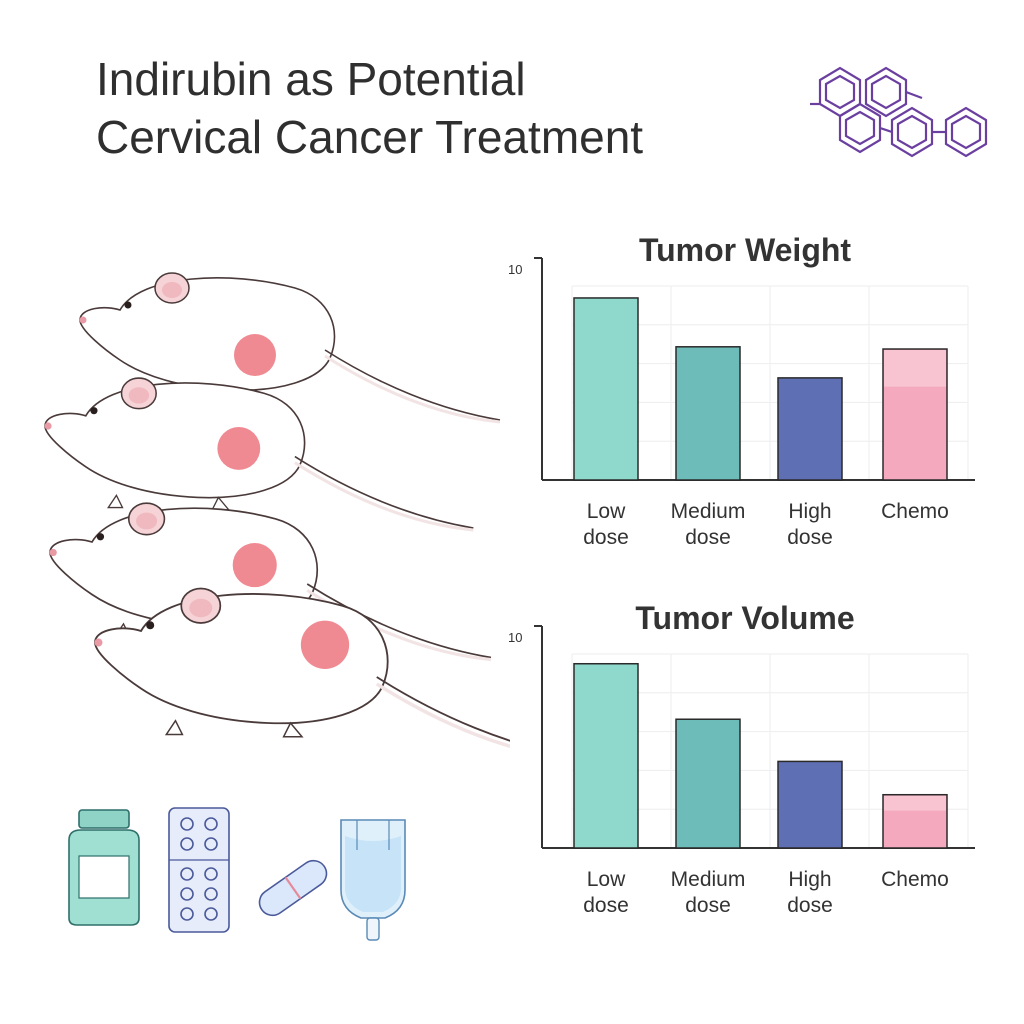  I want to click on medicine-bottle-icon, so click(104, 867).